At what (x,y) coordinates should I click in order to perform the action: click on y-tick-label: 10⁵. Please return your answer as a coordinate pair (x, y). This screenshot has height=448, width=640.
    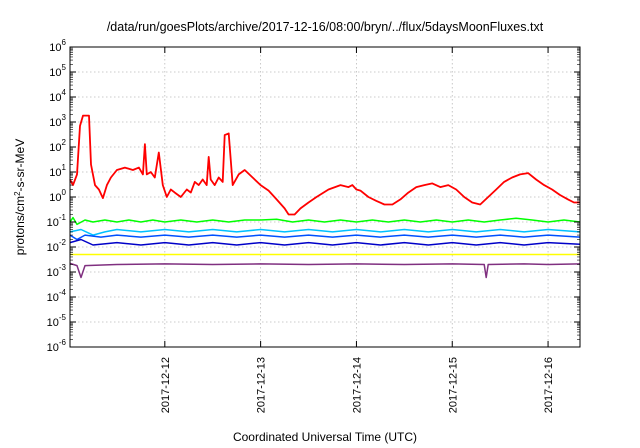
    Looking at the image, I should click on (57, 71).